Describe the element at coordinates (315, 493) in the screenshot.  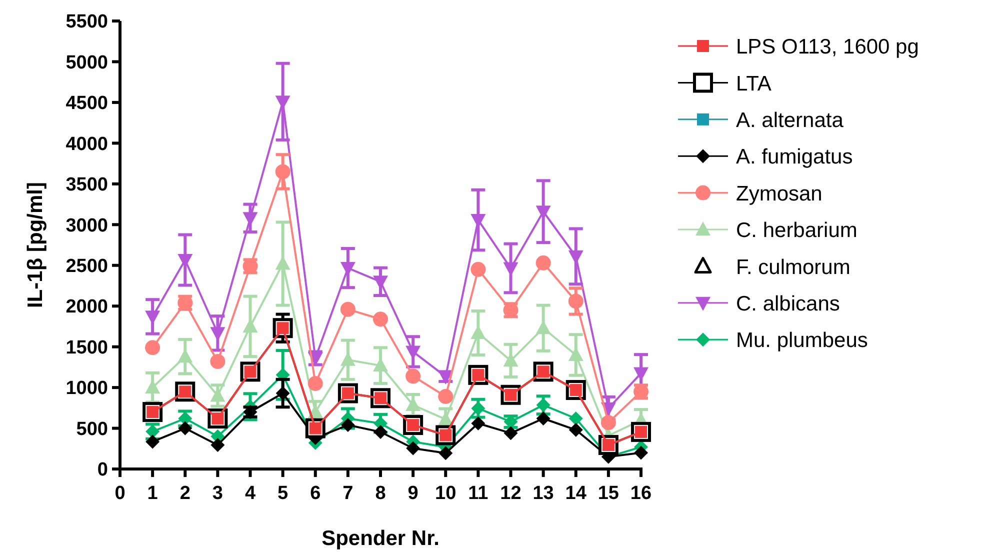
I see `x-tick-label: 6` at that location.